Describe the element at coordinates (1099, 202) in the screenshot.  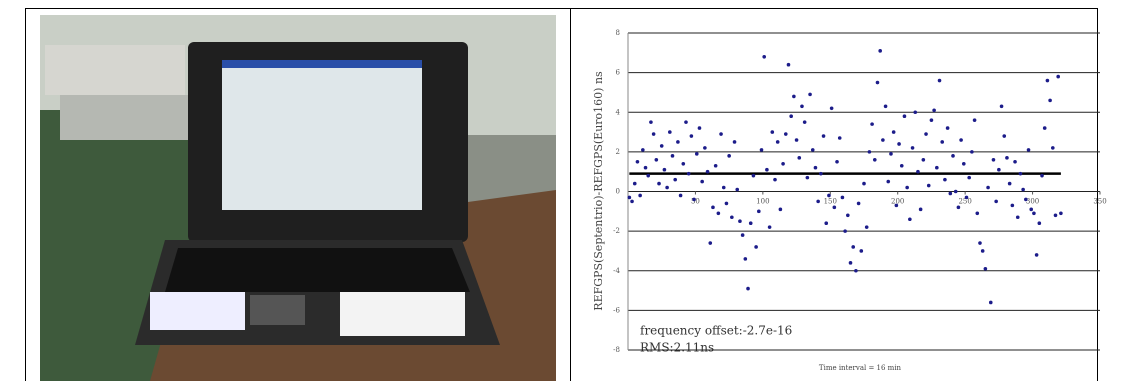
I see `x-tick-label: 350` at that location.